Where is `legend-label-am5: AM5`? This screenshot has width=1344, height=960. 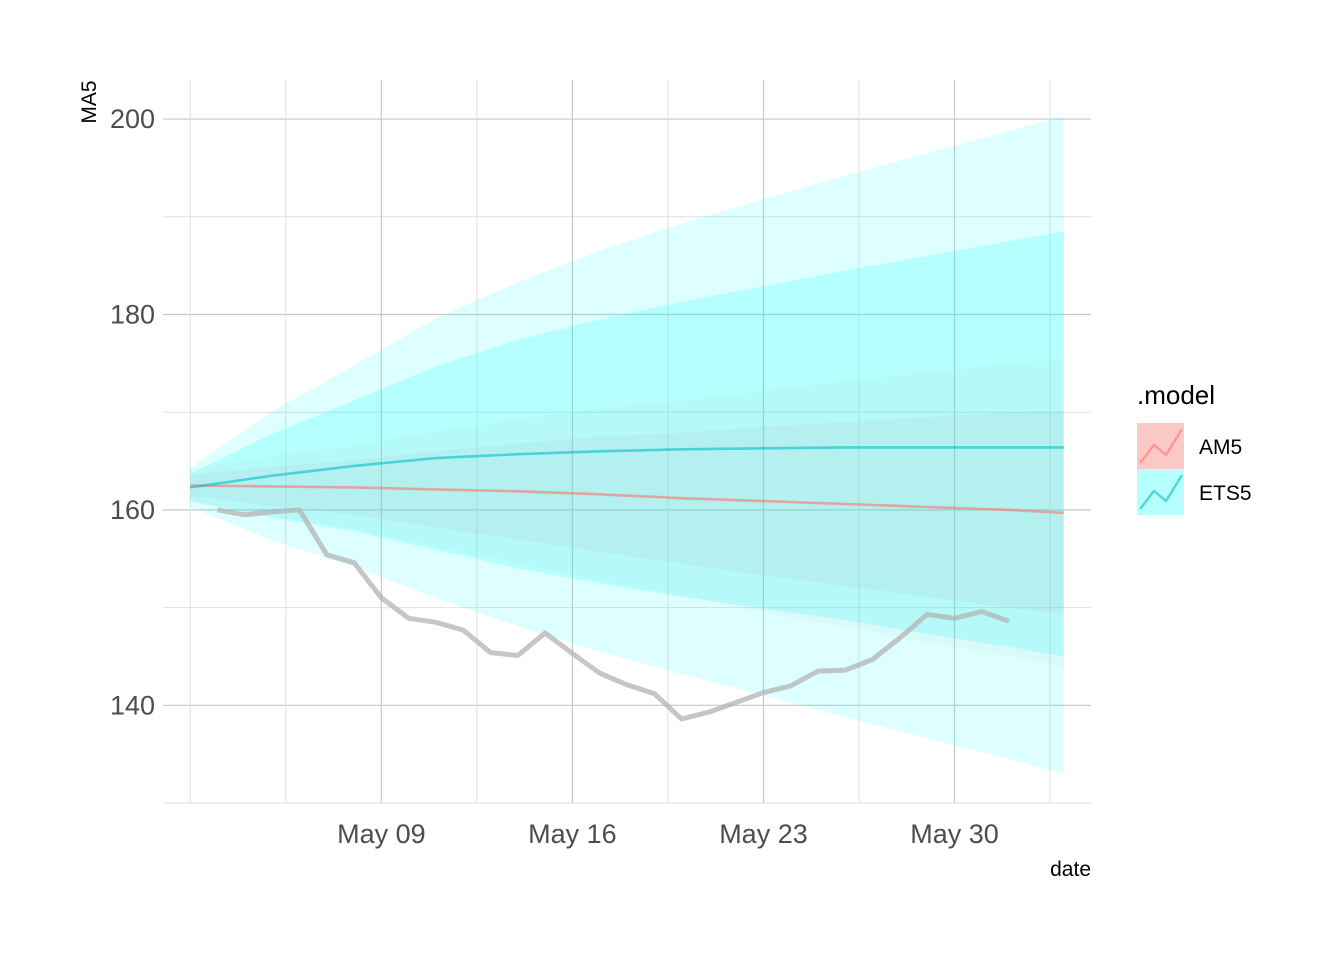 legend-label-am5: AM5 is located at coordinates (1220, 447).